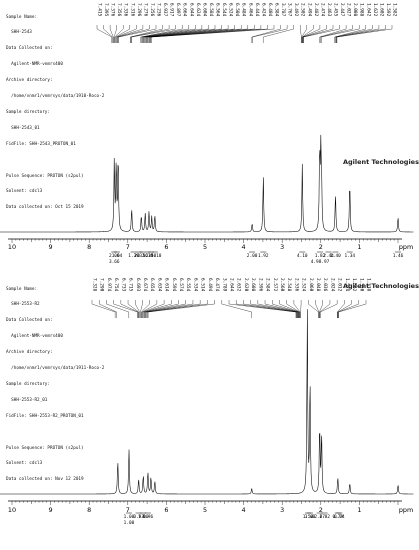  Describe the element at coordinates (324, 517) in the screenshot. I see `integral-value: 2.82` at that location.